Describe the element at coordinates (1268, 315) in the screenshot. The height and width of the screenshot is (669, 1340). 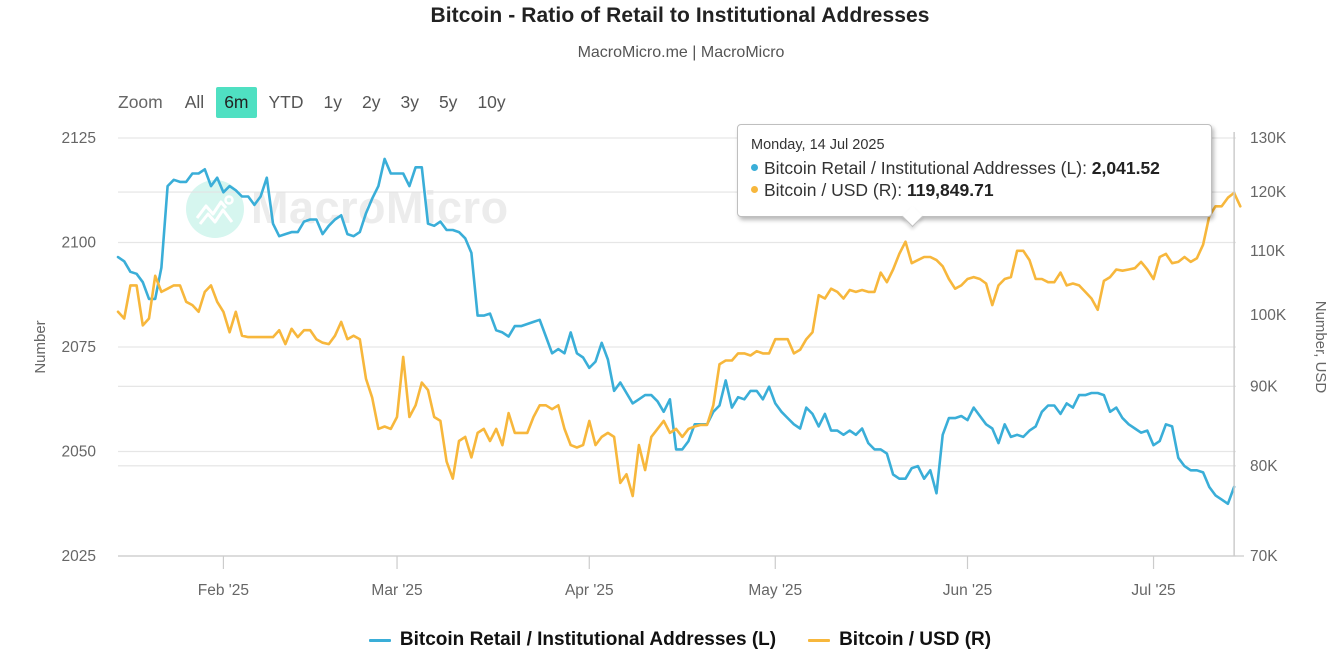
I see `y-right-tick-label: 100K` at that location.